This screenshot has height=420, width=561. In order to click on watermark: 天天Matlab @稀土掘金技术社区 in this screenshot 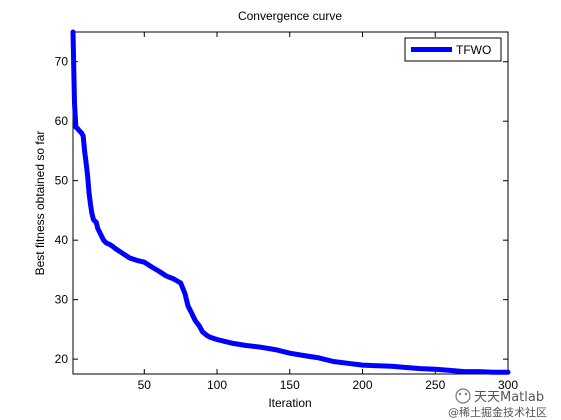, I will do `click(497, 403)`.